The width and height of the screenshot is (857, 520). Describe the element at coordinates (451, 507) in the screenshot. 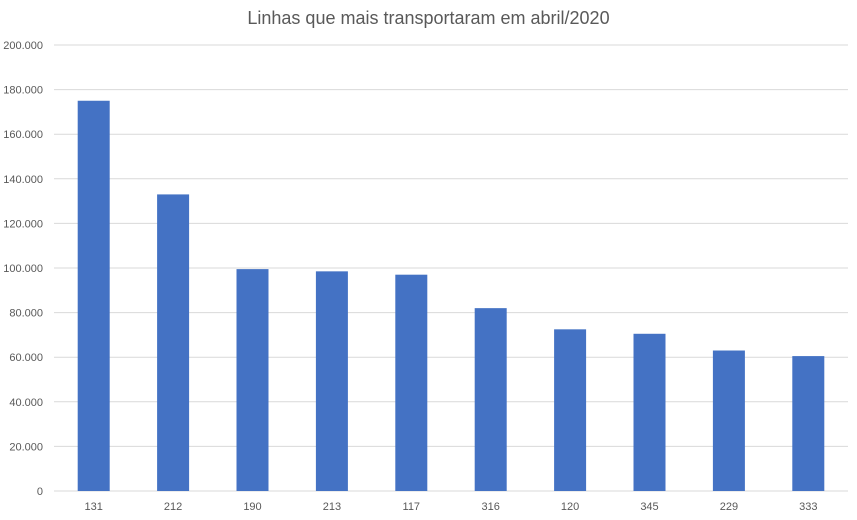

I see `x-axis-ticks: 131 212 190 213 117 316 120 345 229 333` at that location.